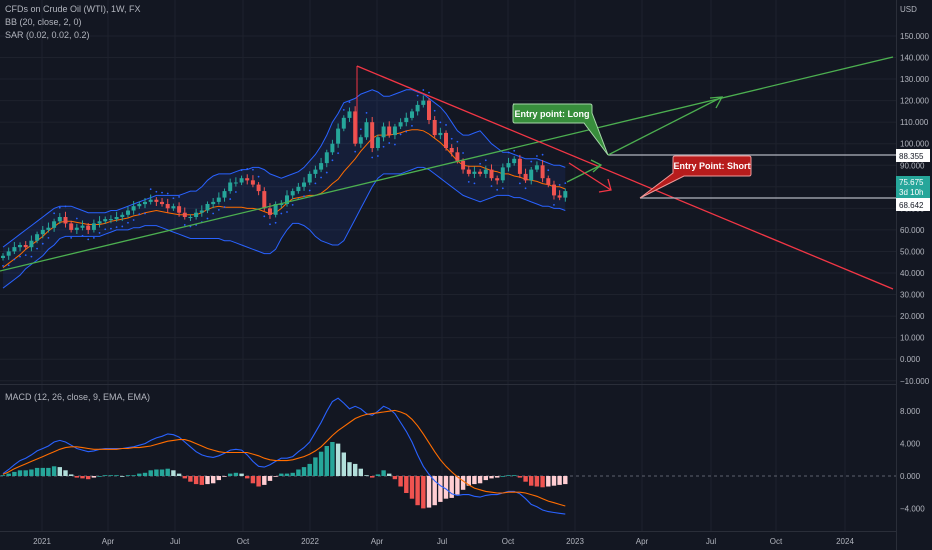 The width and height of the screenshot is (932, 550). What do you see at coordinates (914, 79) in the screenshot?
I see `price-tick-label: 130.000` at bounding box center [914, 79].